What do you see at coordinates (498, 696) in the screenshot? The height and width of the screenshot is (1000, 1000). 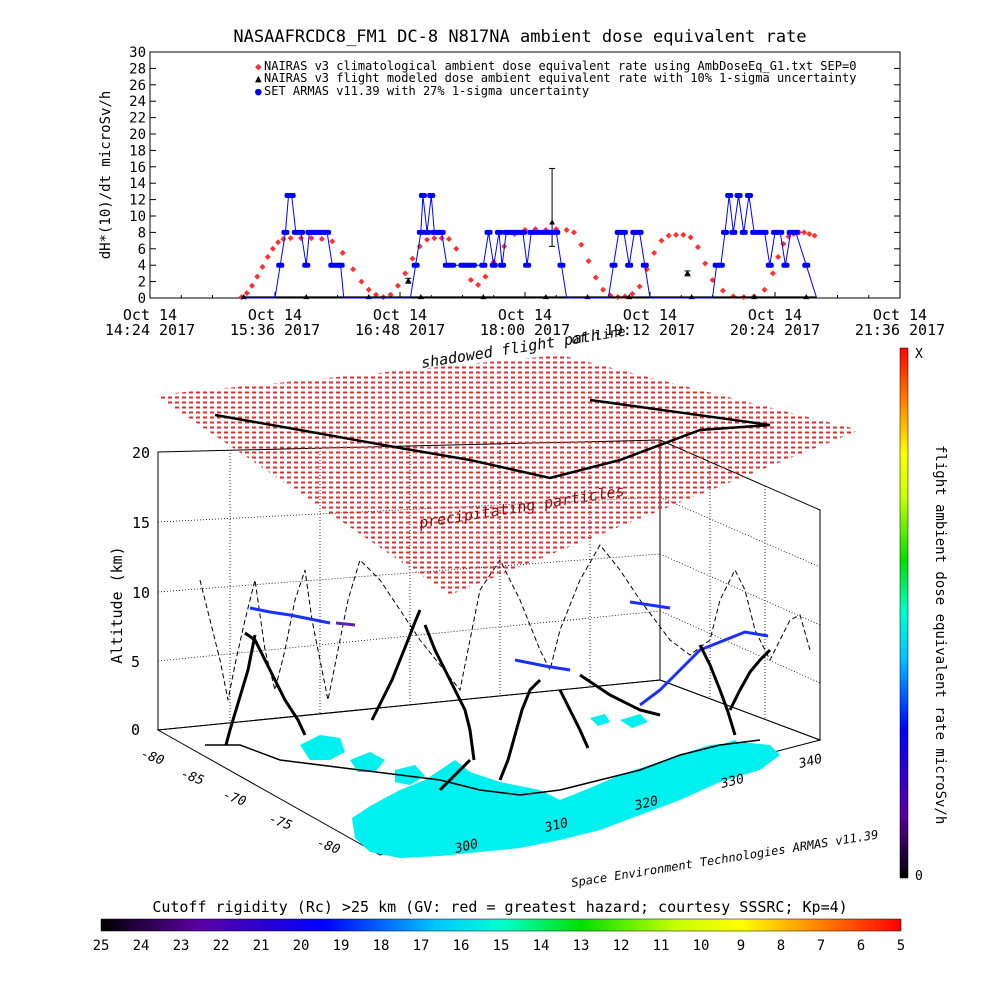 I see `armas-flight-track` at bounding box center [498, 696].